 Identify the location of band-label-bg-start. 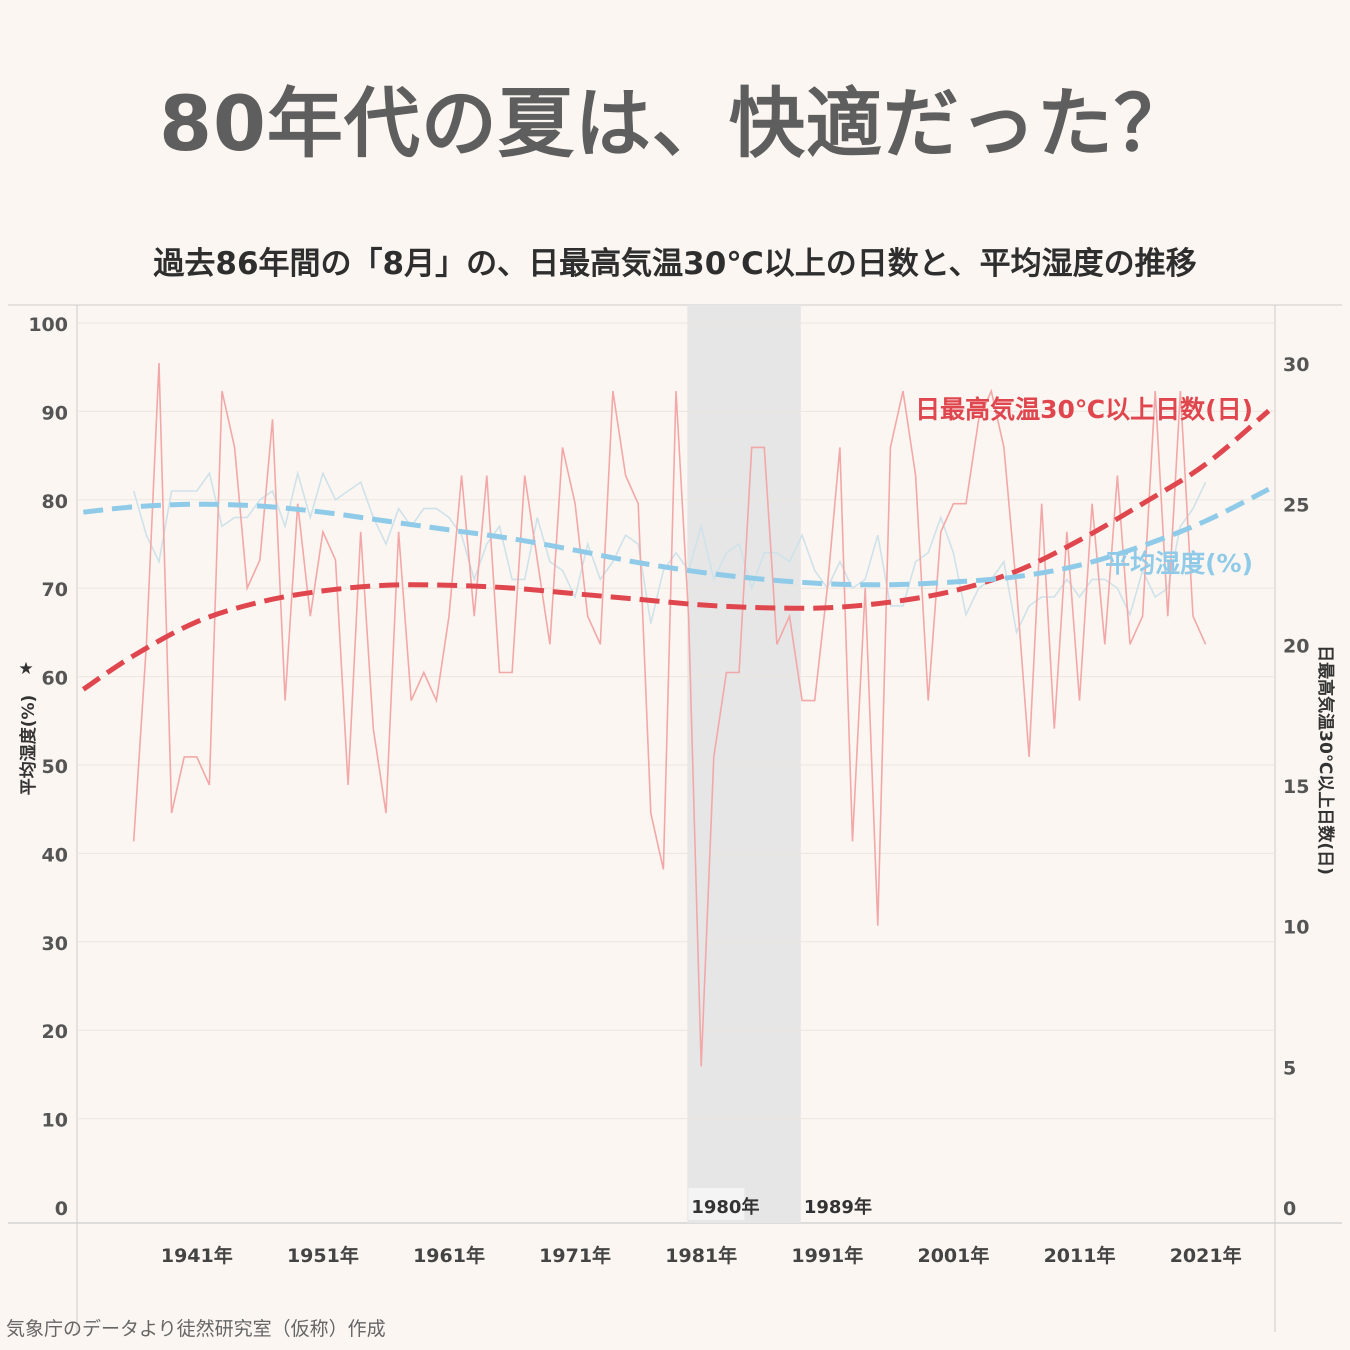
(716, 1204).